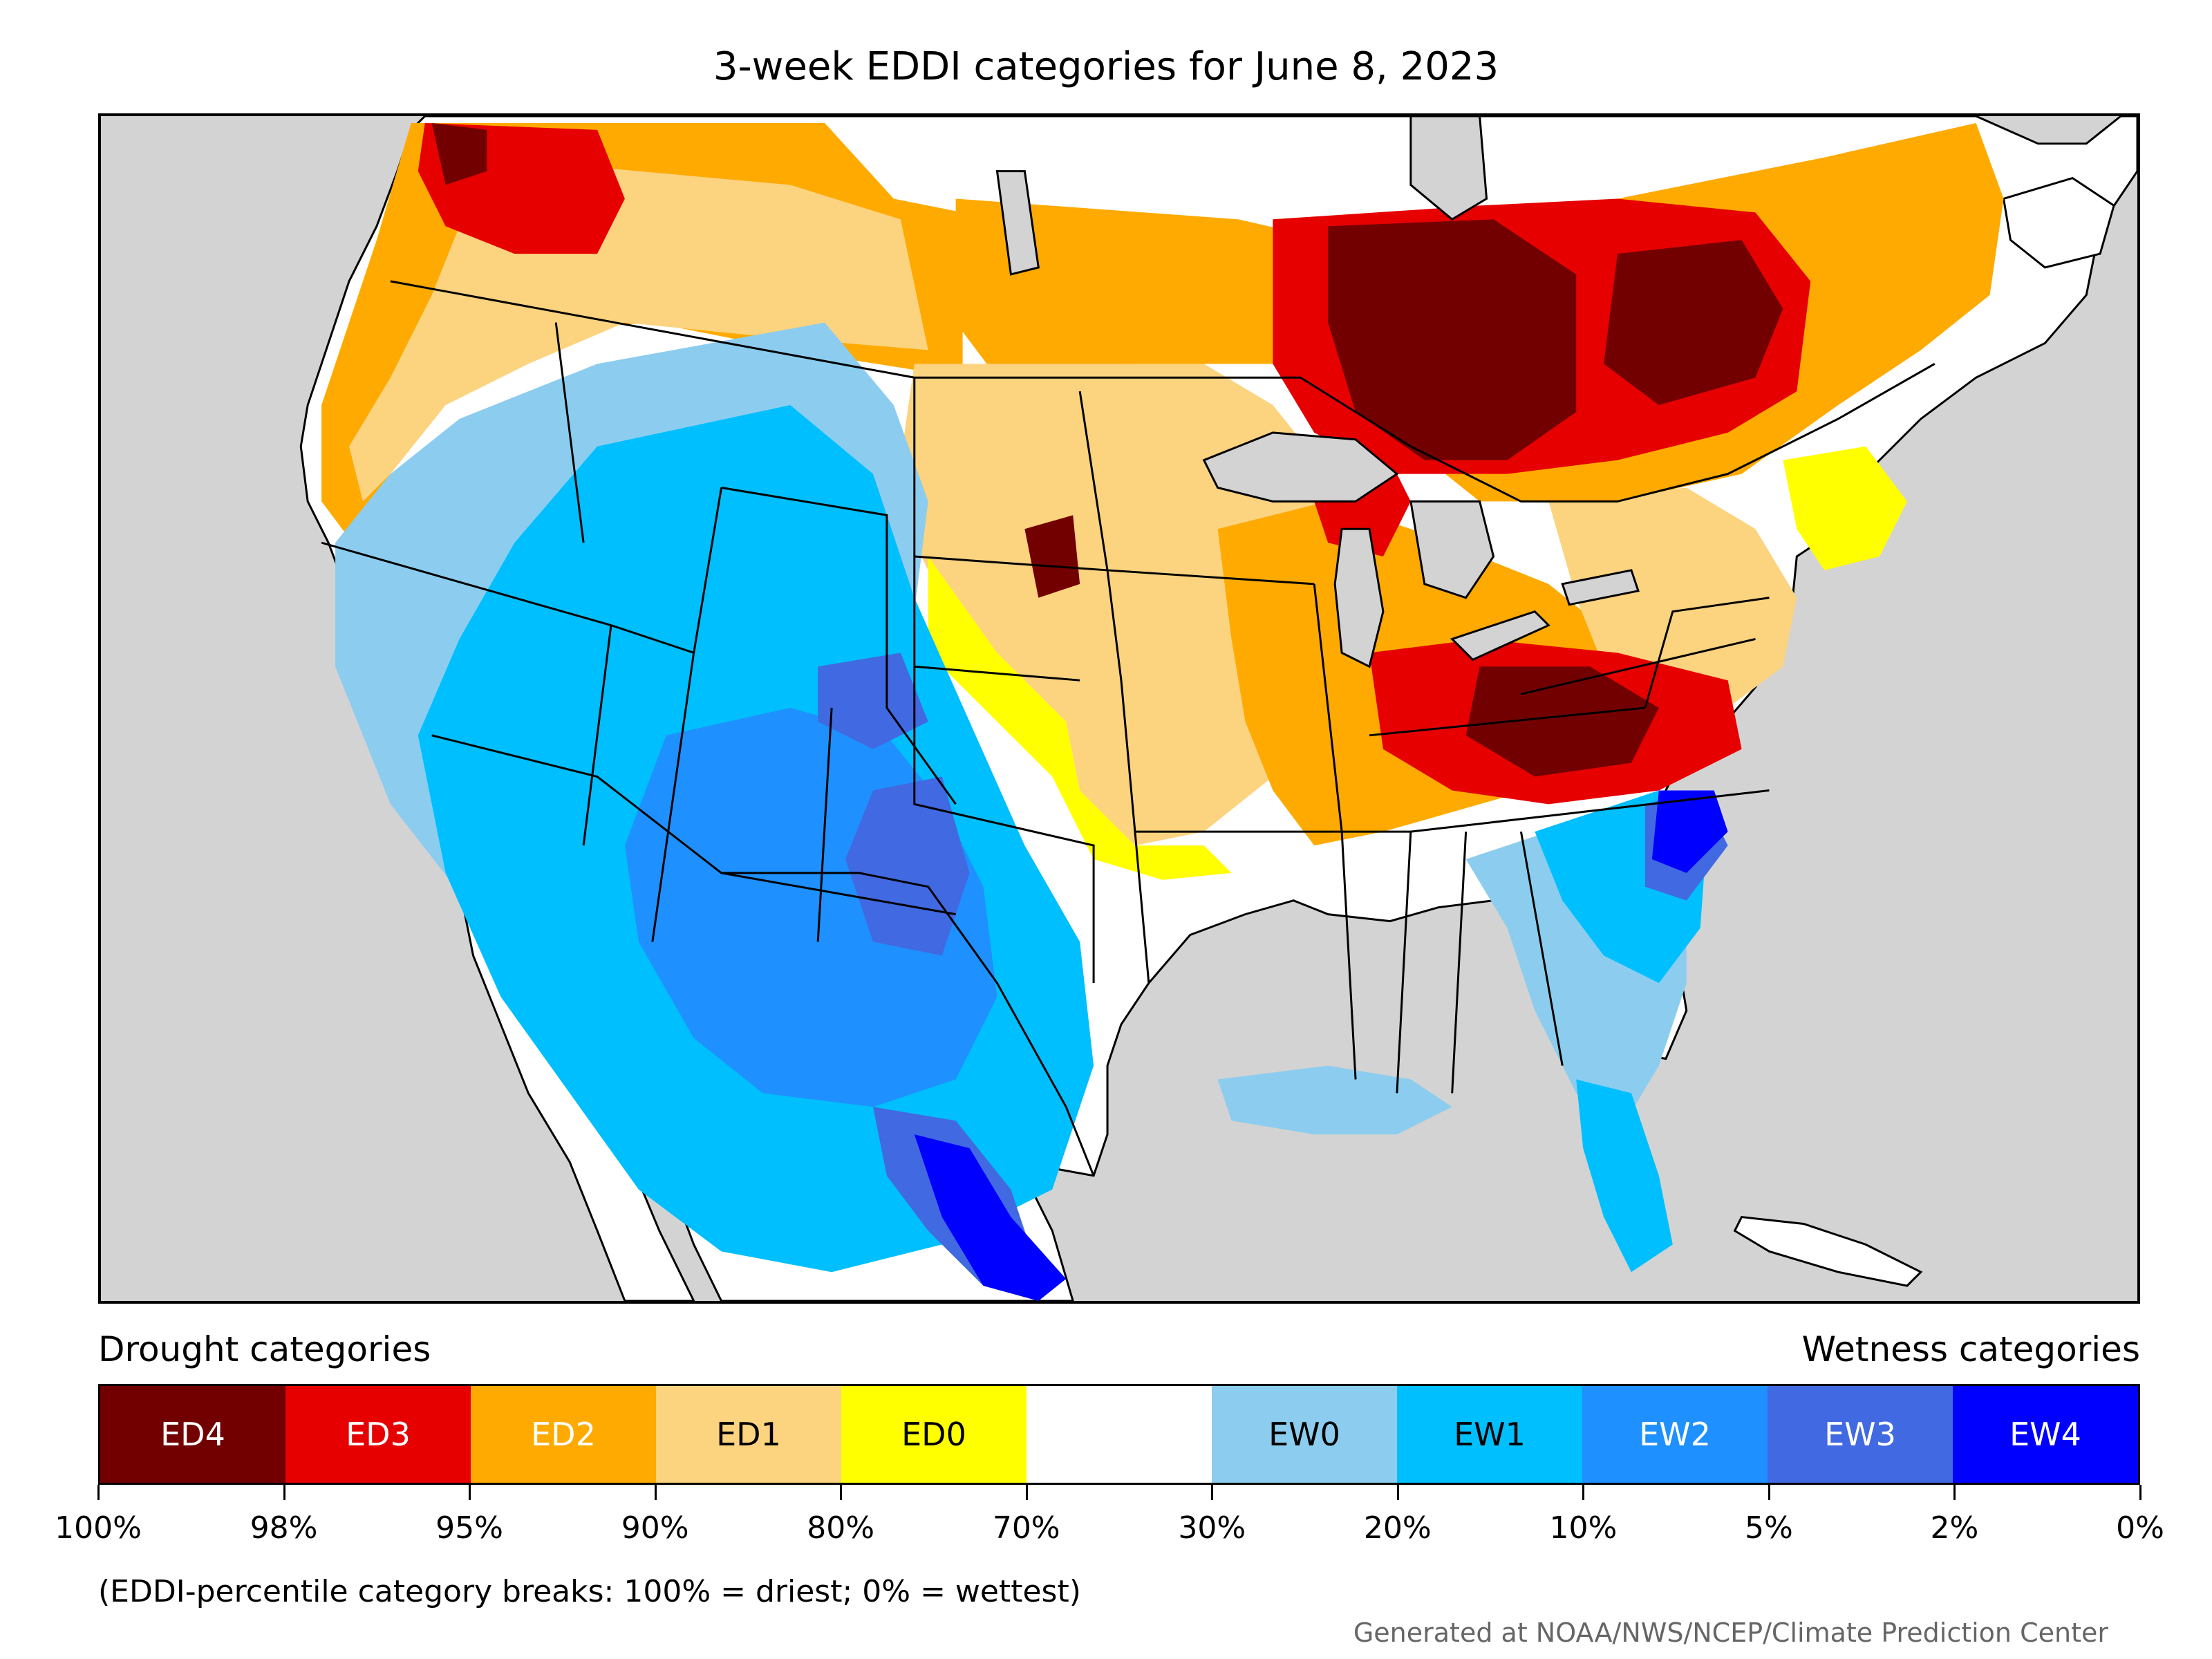  What do you see at coordinates (1489, 1434) in the screenshot?
I see `colorbar-cell-ew1: EW1` at bounding box center [1489, 1434].